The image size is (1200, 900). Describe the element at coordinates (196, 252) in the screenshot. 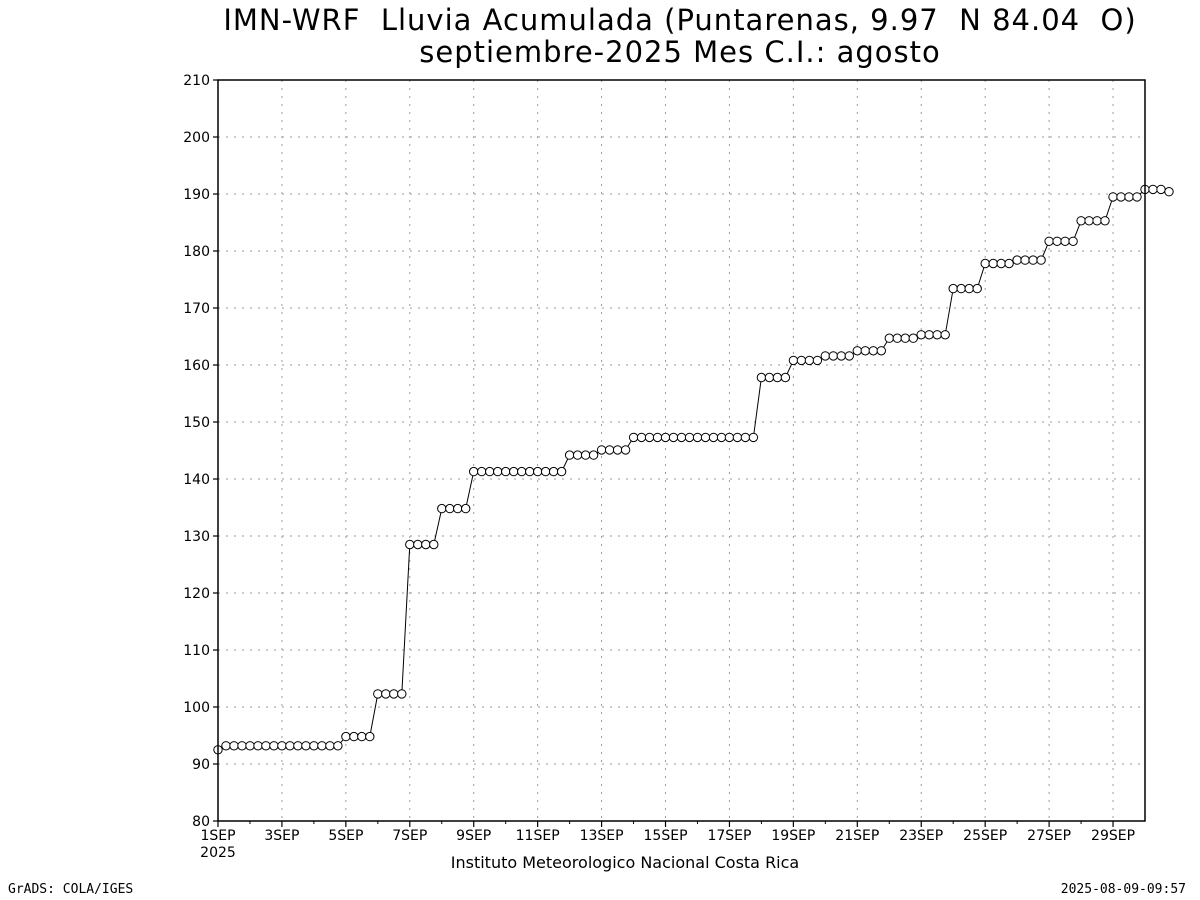

I see `y-tick-label: 180` at that location.